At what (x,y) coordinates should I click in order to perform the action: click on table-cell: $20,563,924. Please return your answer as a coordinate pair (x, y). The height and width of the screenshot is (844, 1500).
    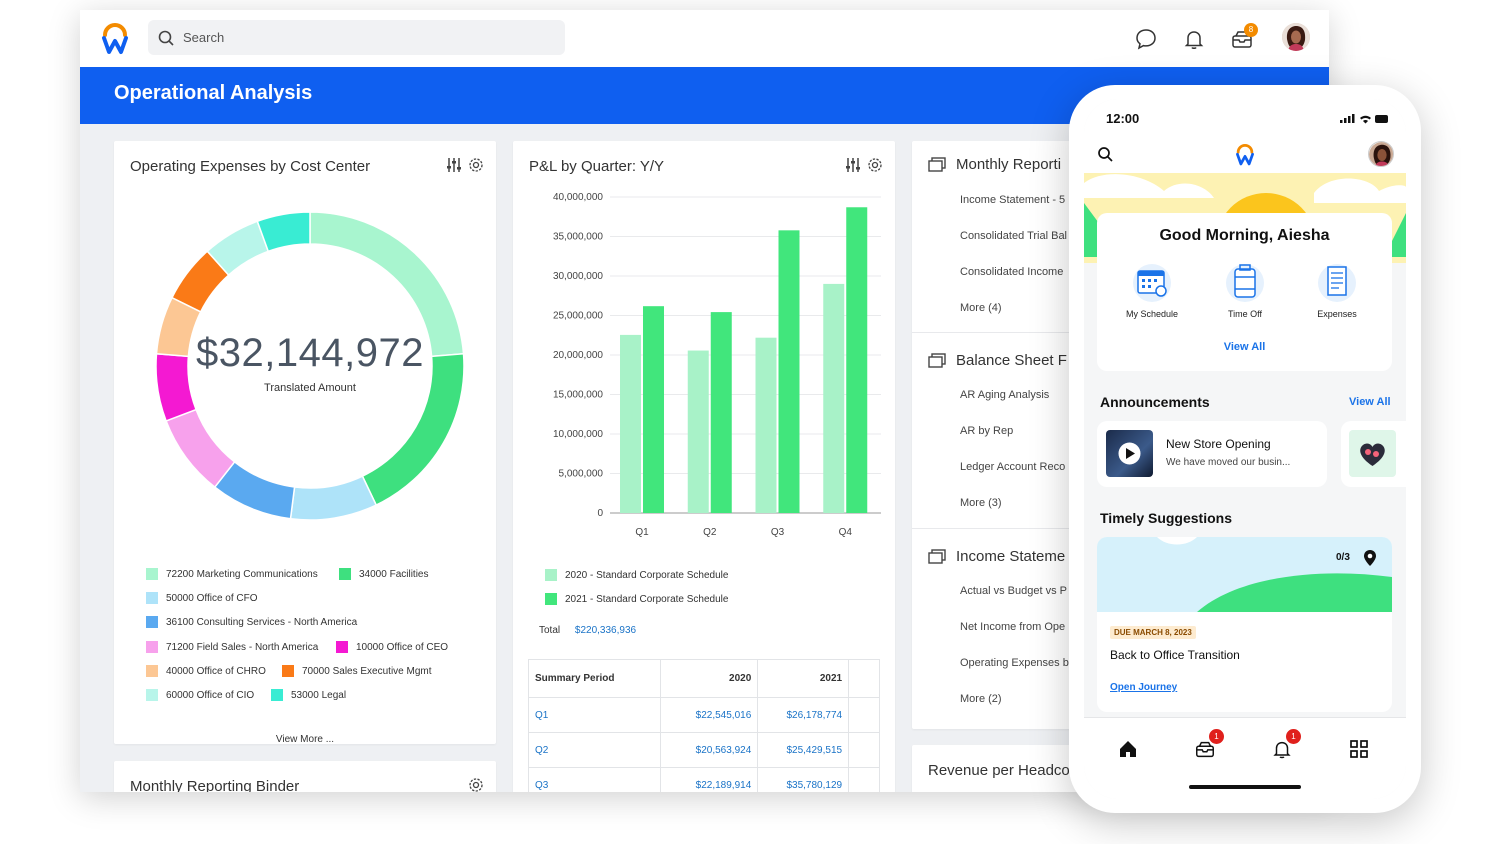
    Looking at the image, I should click on (709, 750).